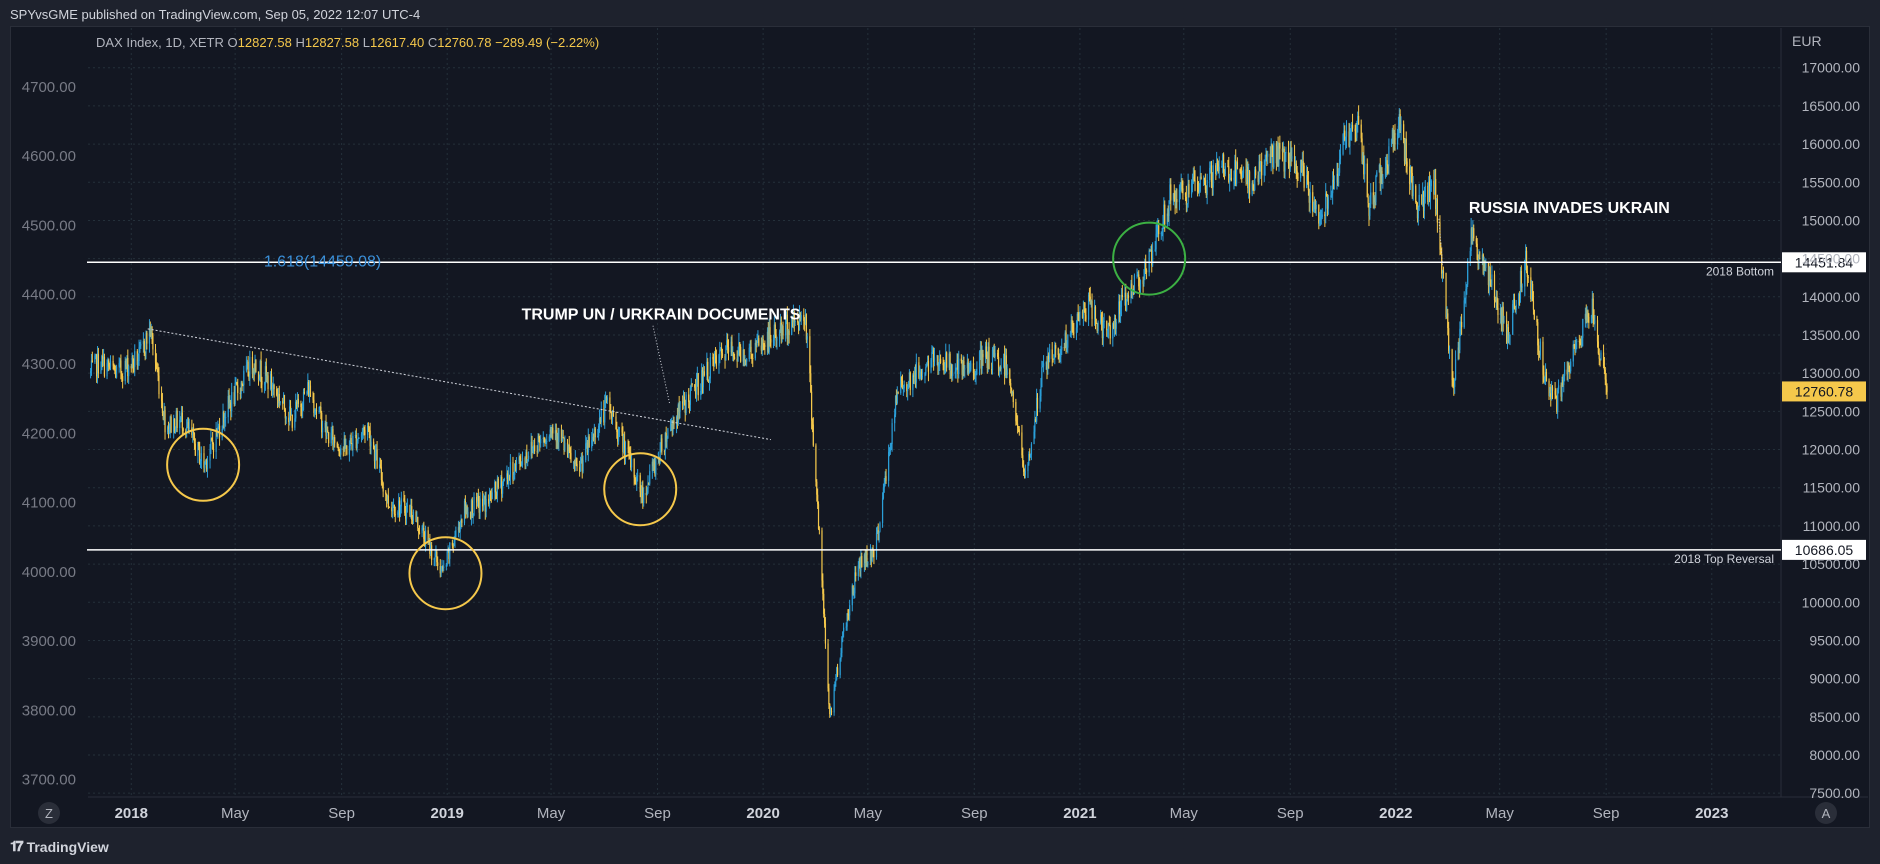 This screenshot has height=864, width=1880. I want to click on annotation-pointer, so click(1441, 242).